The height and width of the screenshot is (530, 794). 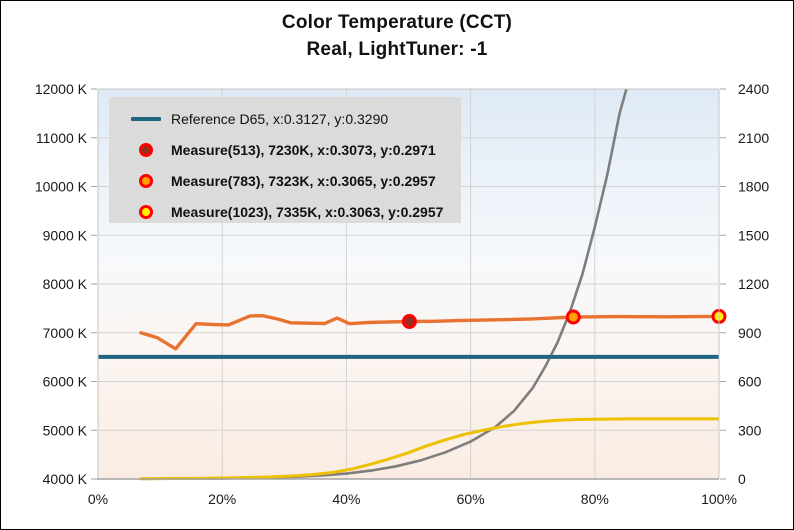 What do you see at coordinates (397, 22) in the screenshot?
I see `chart-title: Color Temperature (CCT)` at bounding box center [397, 22].